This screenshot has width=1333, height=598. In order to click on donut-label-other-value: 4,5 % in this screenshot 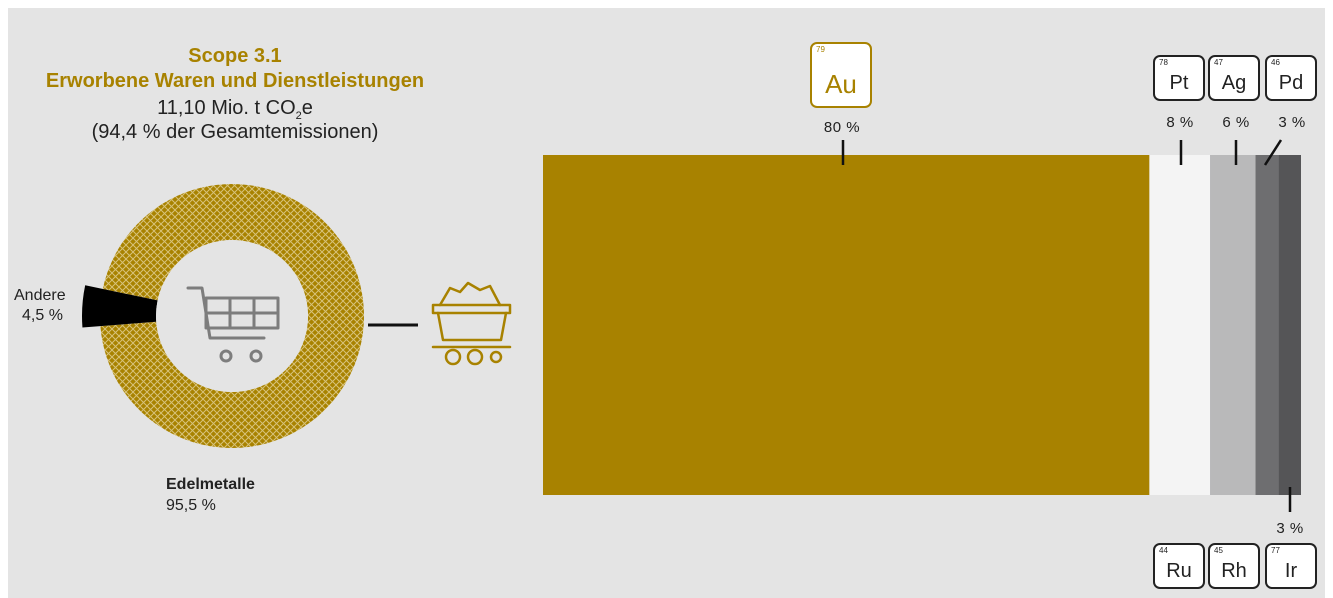, I will do `click(42, 315)`.